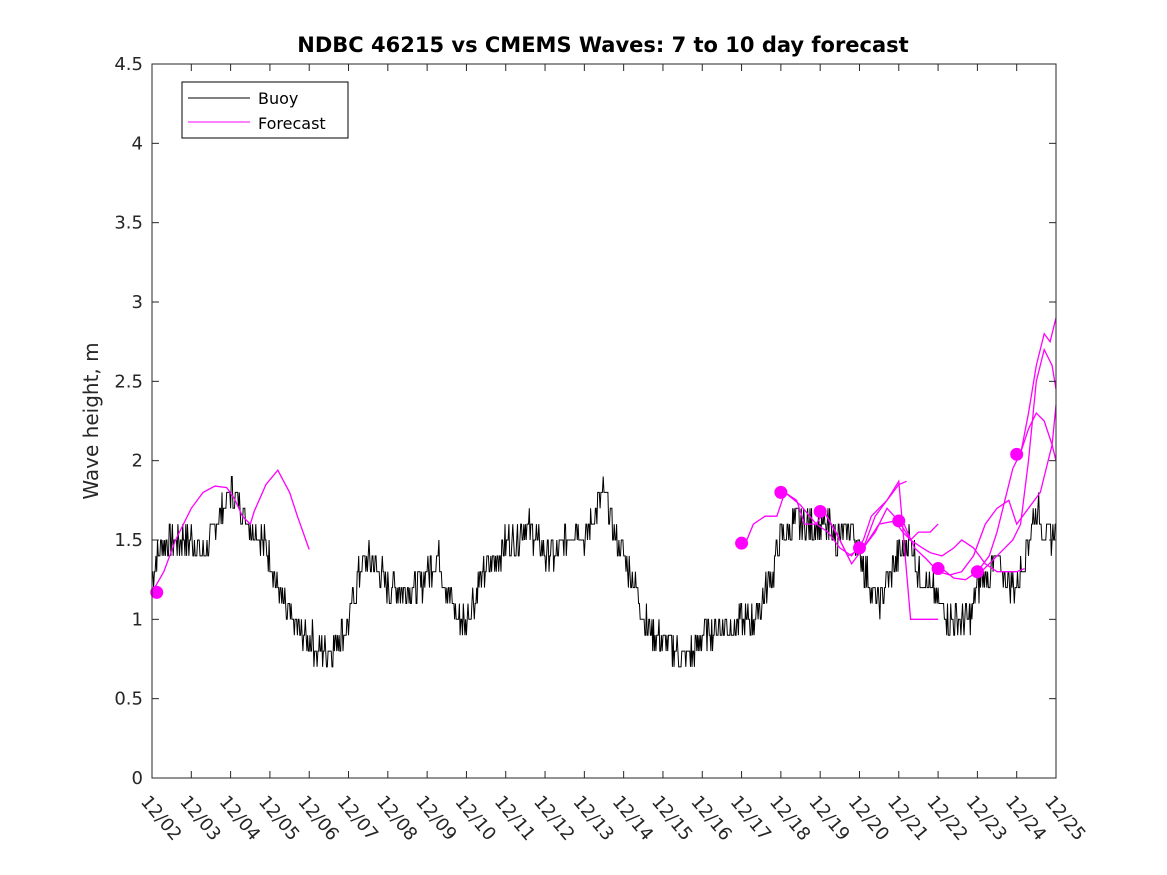  Describe the element at coordinates (137, 302) in the screenshot. I see `y-tick-label: 3` at that location.